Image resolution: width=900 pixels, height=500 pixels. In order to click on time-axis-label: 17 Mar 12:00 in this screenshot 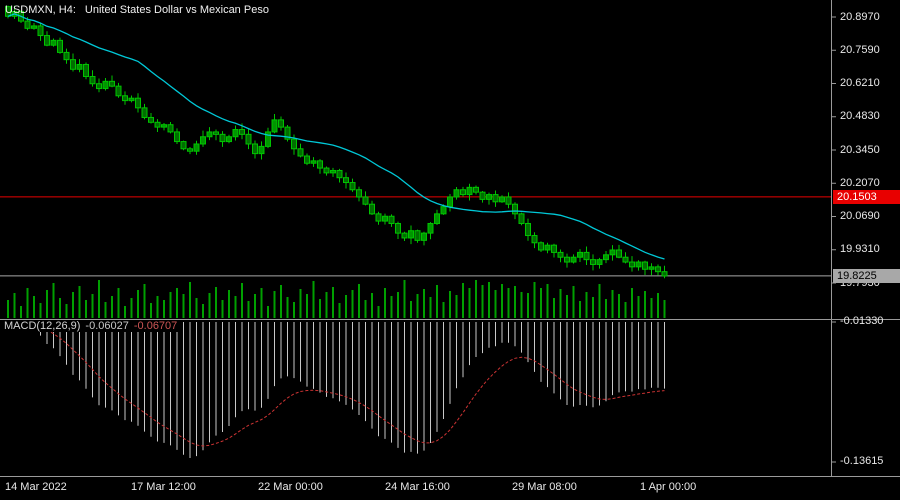, I will do `click(163, 487)`.